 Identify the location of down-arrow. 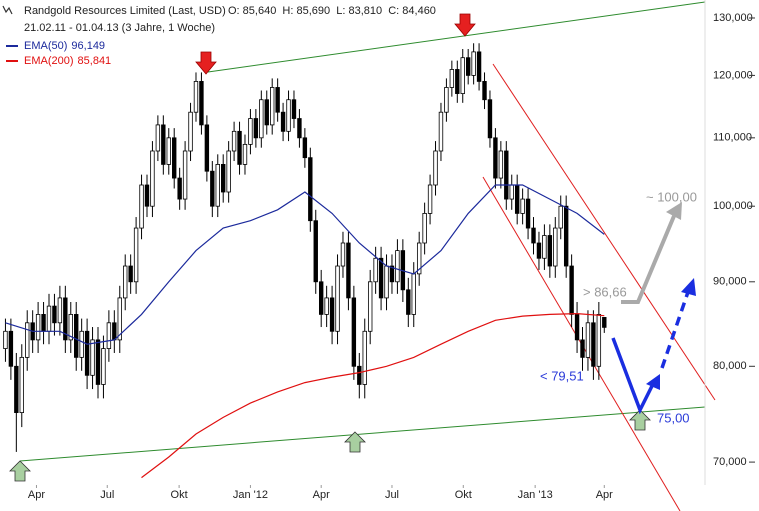
(206, 63).